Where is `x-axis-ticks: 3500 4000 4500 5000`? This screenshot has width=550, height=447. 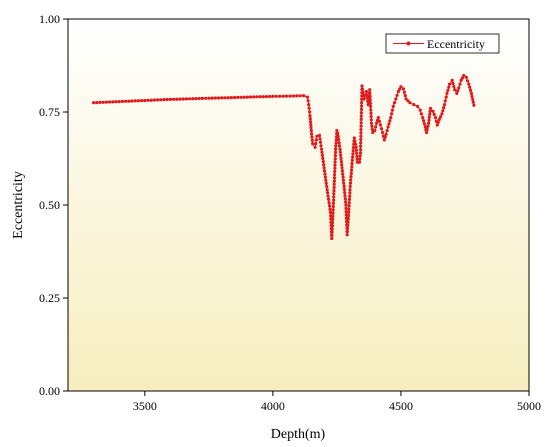 x-axis-ticks: 3500 4000 4500 5000 is located at coordinates (337, 402).